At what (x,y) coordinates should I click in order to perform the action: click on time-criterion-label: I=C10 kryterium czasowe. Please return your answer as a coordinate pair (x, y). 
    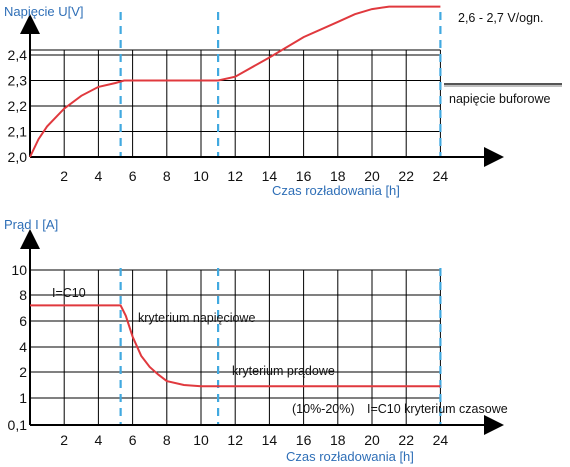
    Looking at the image, I should click on (437, 409).